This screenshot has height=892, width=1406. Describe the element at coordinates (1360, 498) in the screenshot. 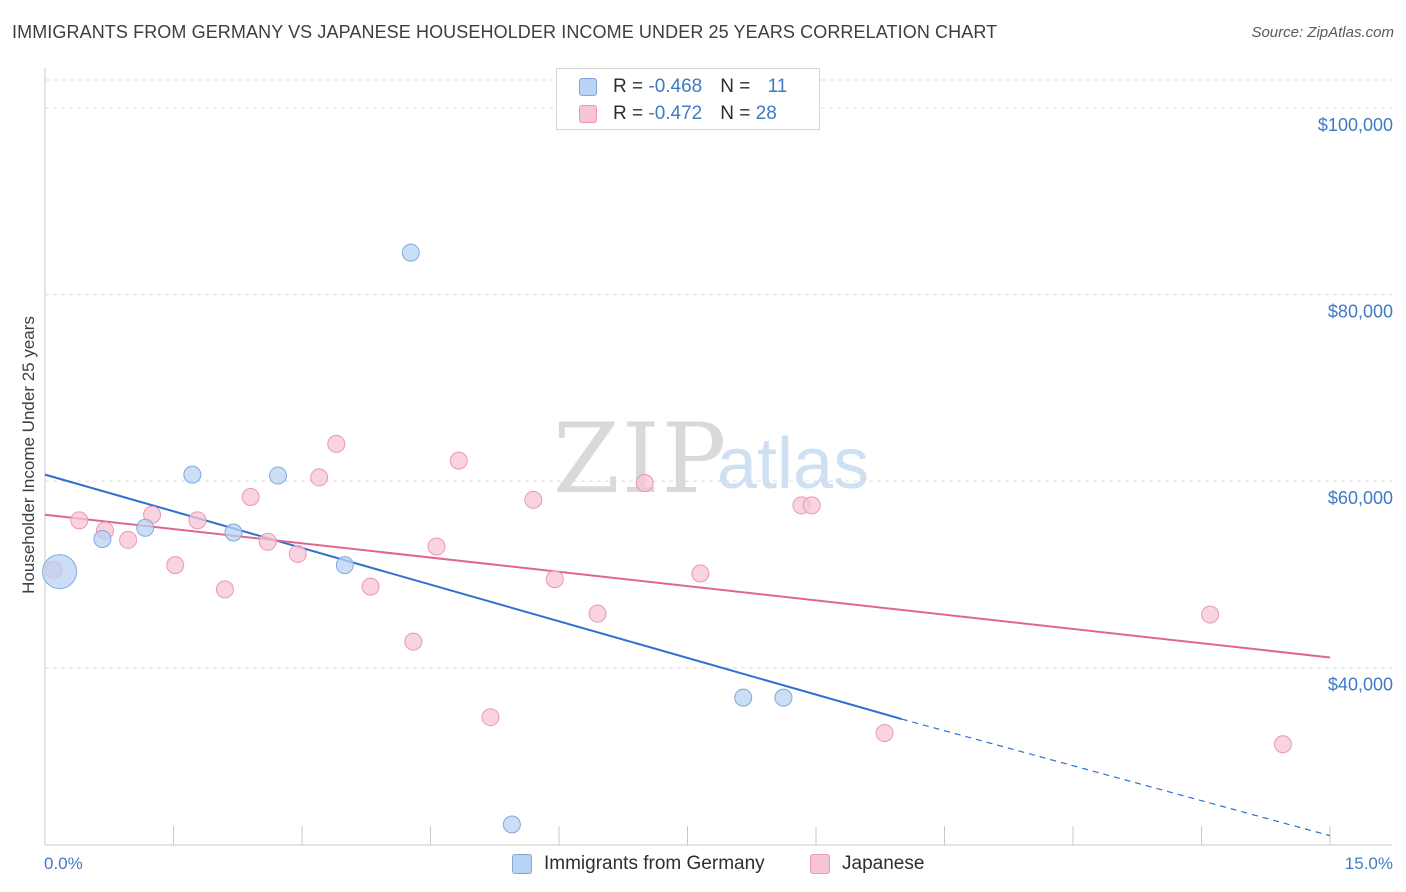

I see `y-tick-label: $60,000` at that location.